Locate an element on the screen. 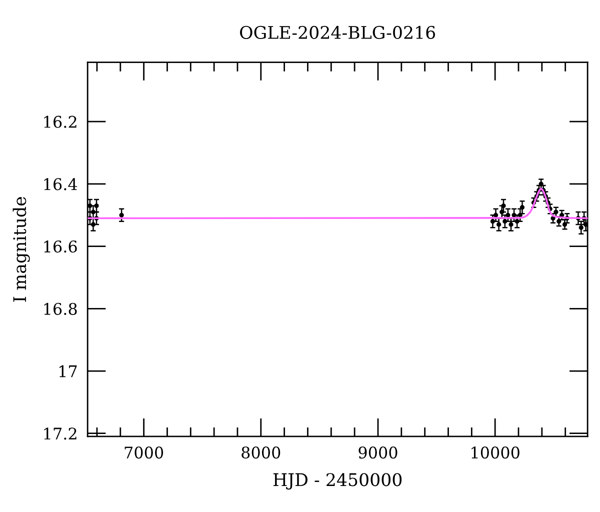 This screenshot has width=600, height=512. y-tick-label: 16.4 is located at coordinates (61, 184).